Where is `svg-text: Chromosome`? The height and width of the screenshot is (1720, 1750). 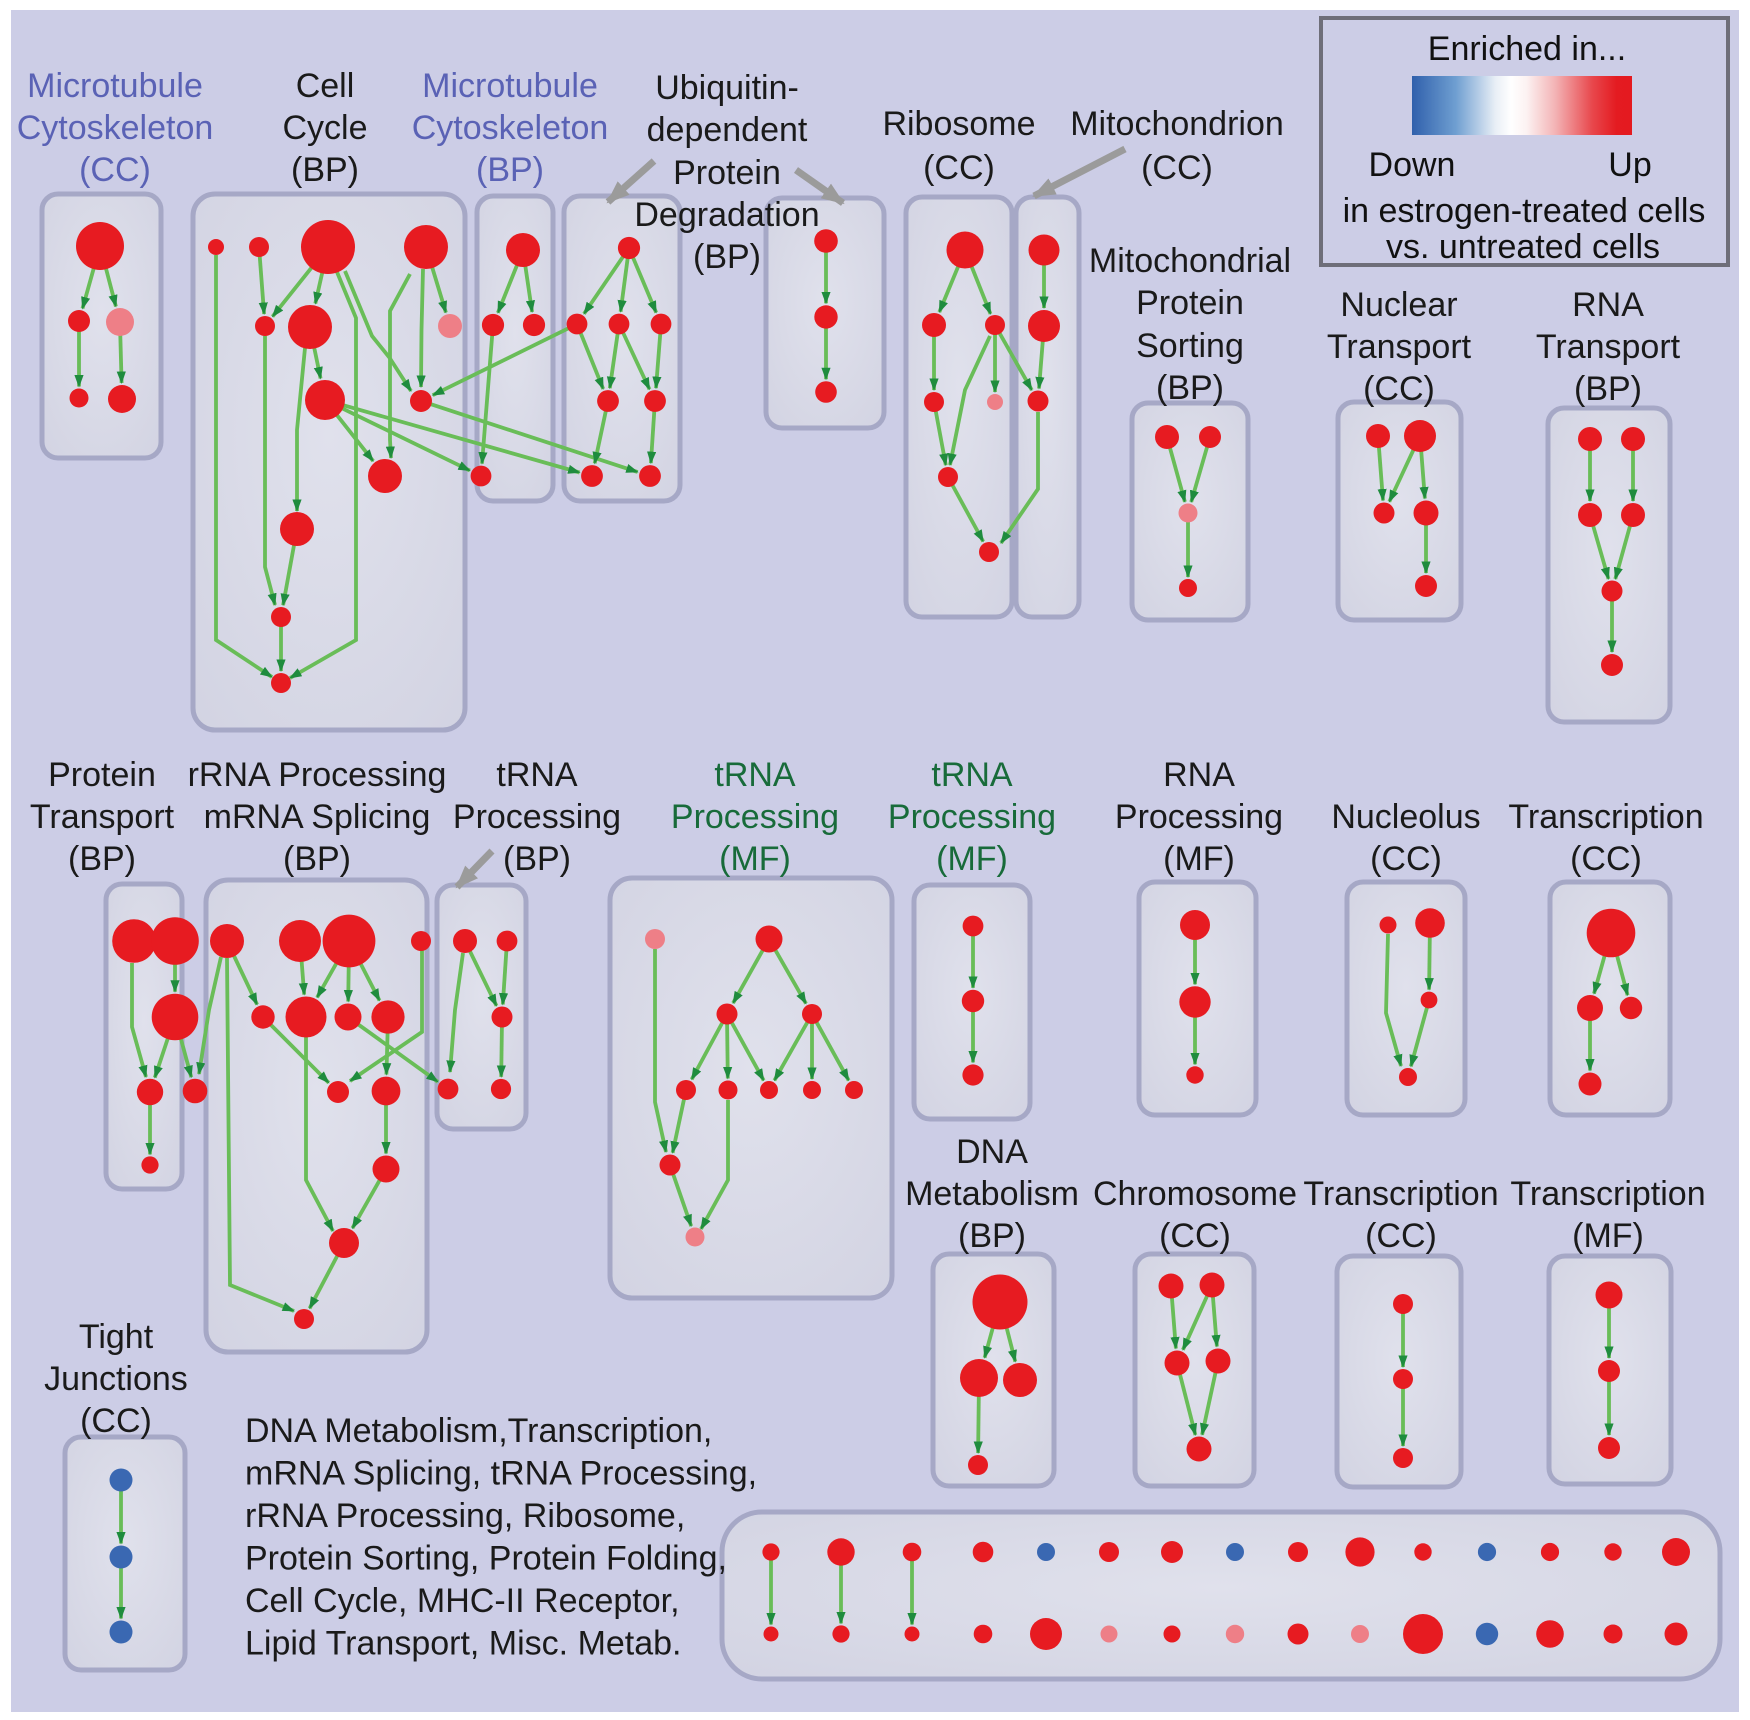 svg-text: Chromosome is located at coordinates (1195, 1194).